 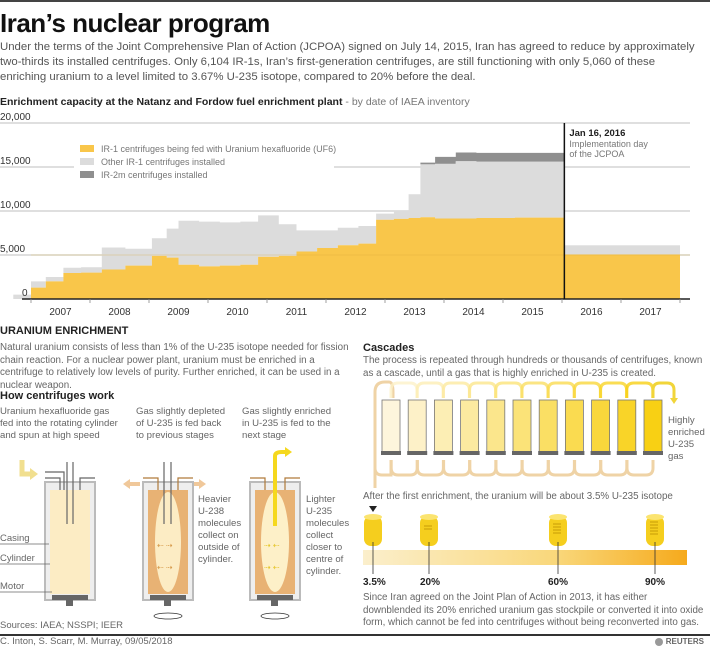 What do you see at coordinates (686, 438) in the screenshot?
I see `output-label: Highly enriched U-235 gas` at bounding box center [686, 438].